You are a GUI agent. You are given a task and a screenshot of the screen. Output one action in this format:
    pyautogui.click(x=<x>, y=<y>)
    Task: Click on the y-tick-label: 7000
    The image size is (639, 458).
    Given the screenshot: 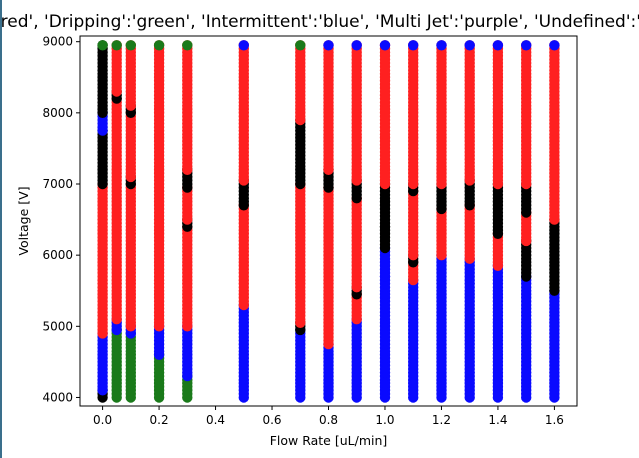 What is the action you would take?
    pyautogui.click(x=57, y=184)
    